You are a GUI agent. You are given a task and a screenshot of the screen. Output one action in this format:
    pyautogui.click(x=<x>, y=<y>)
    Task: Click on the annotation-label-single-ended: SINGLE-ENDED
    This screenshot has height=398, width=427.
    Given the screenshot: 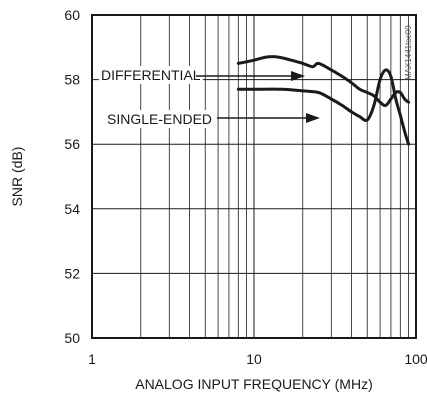 What is the action you would take?
    pyautogui.click(x=159, y=119)
    